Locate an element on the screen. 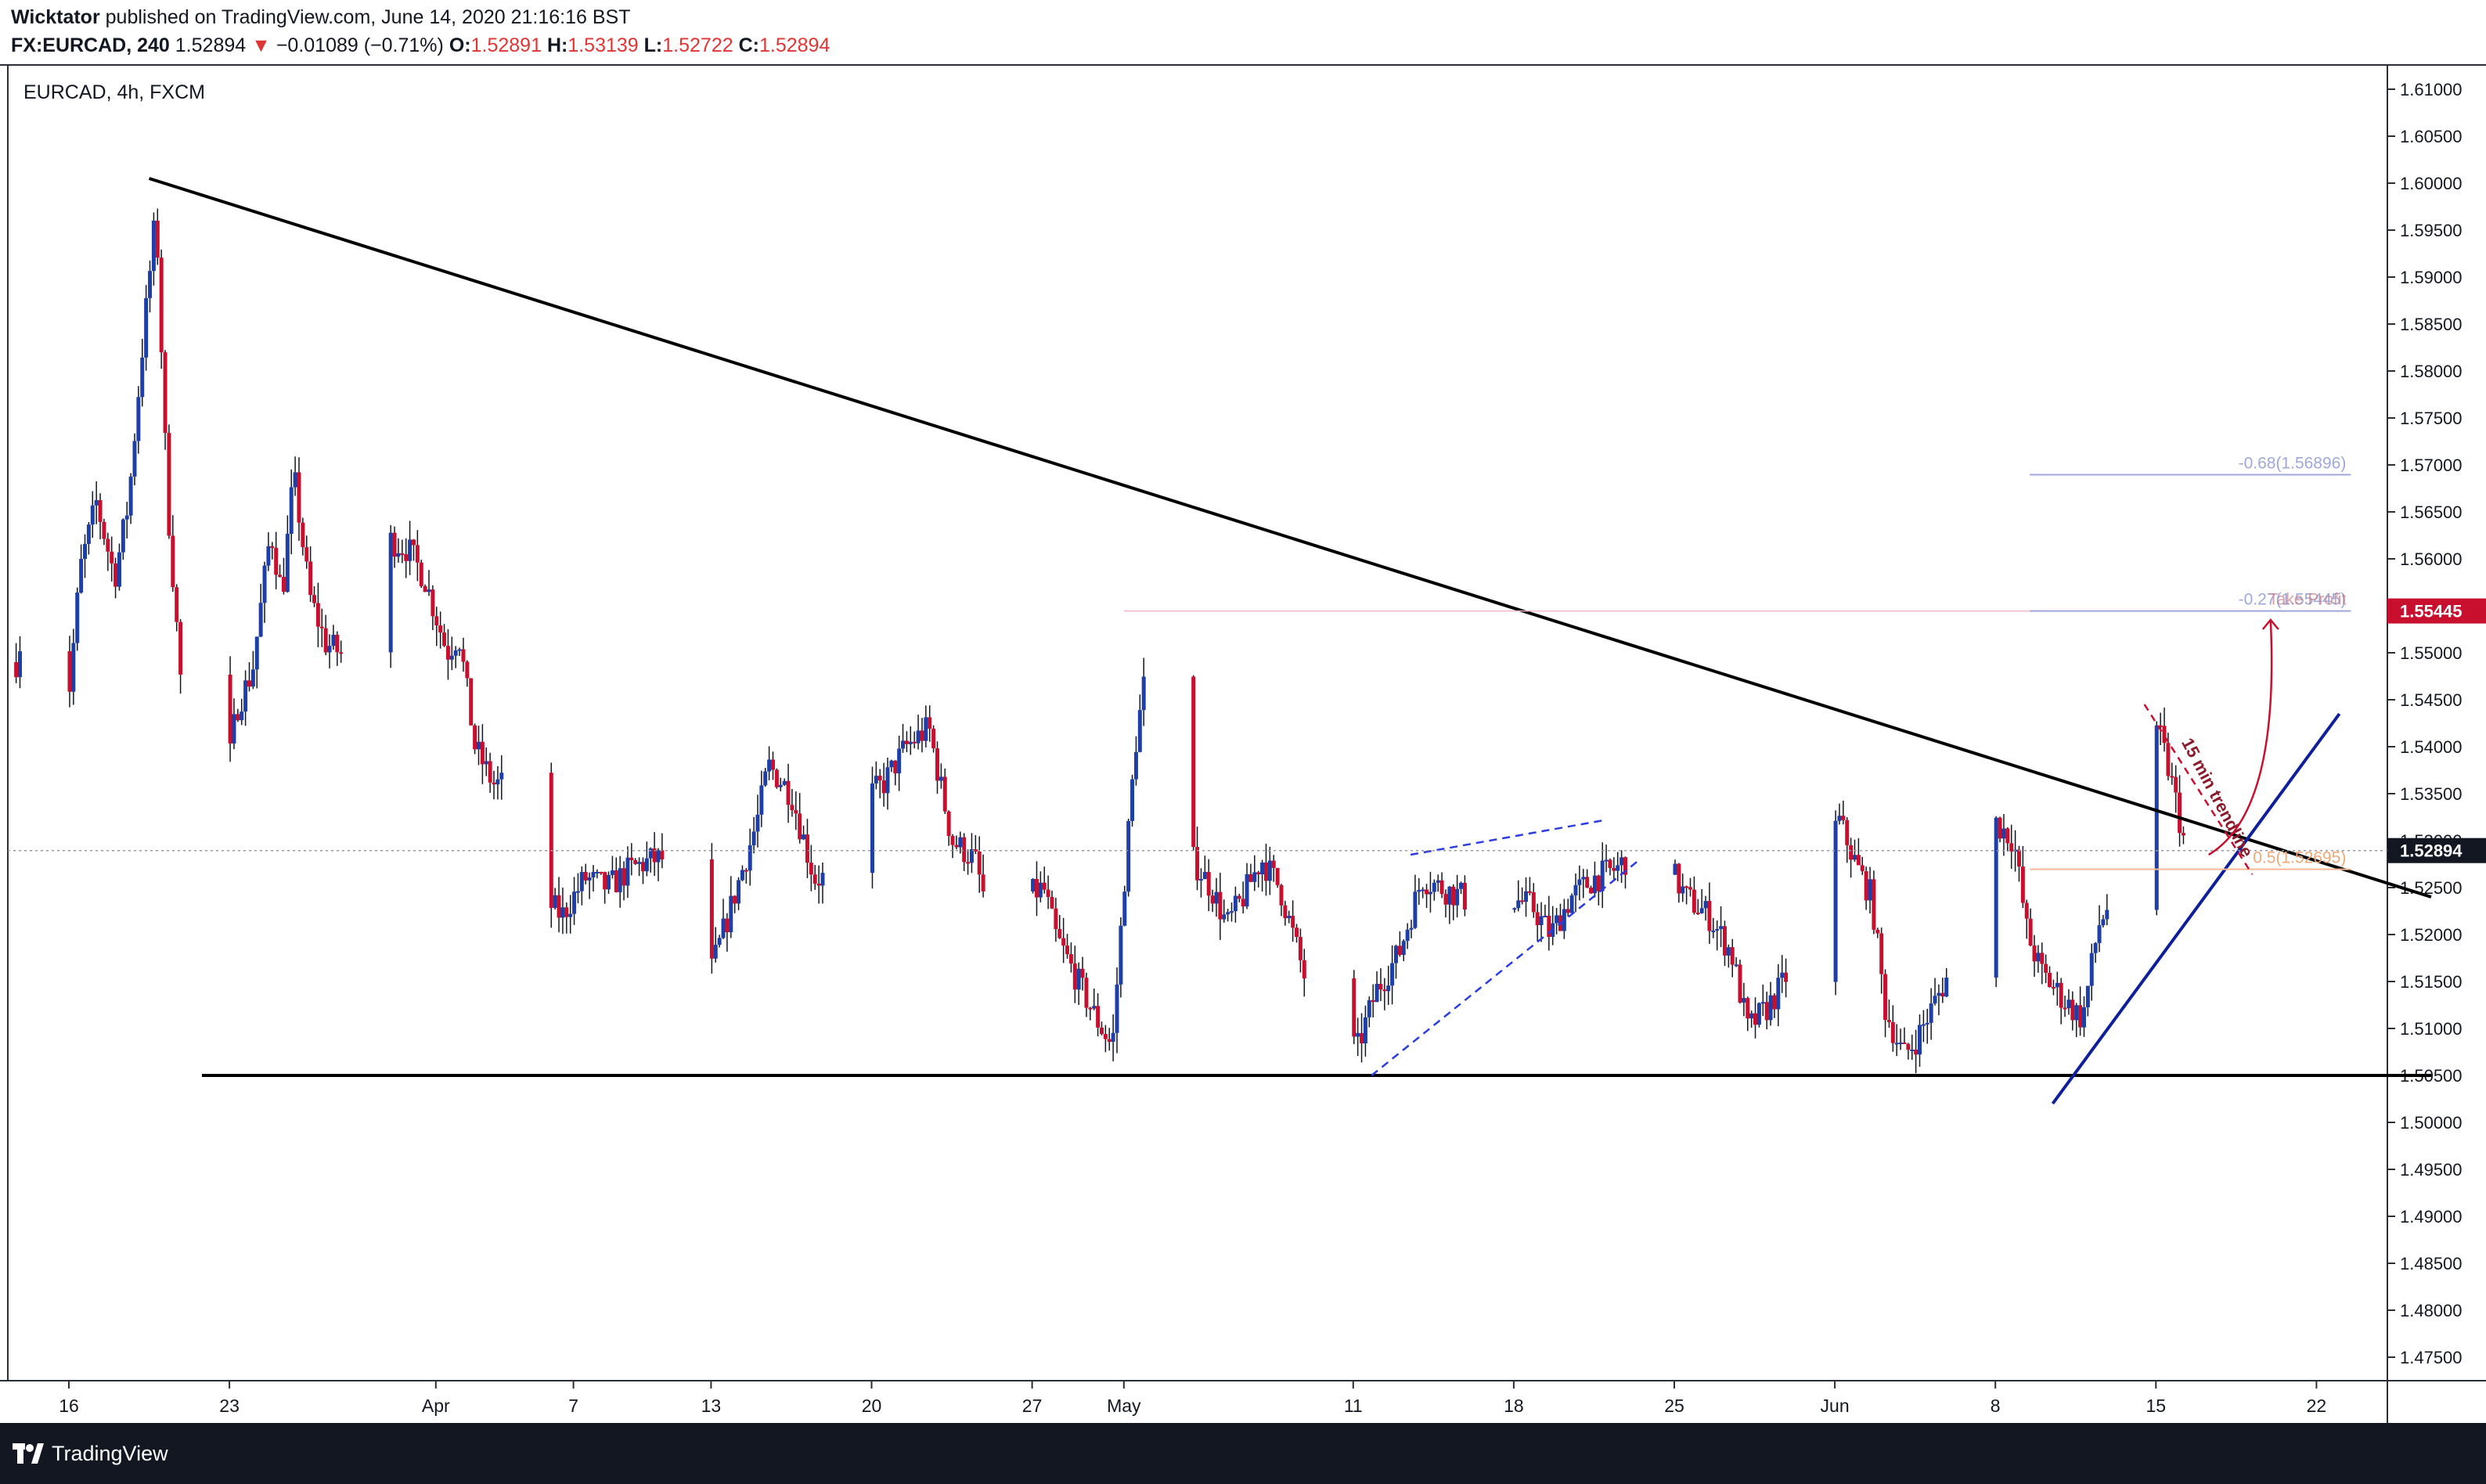 The height and width of the screenshot is (1484, 2486). price-tick-label: 1.53500 is located at coordinates (2431, 794).